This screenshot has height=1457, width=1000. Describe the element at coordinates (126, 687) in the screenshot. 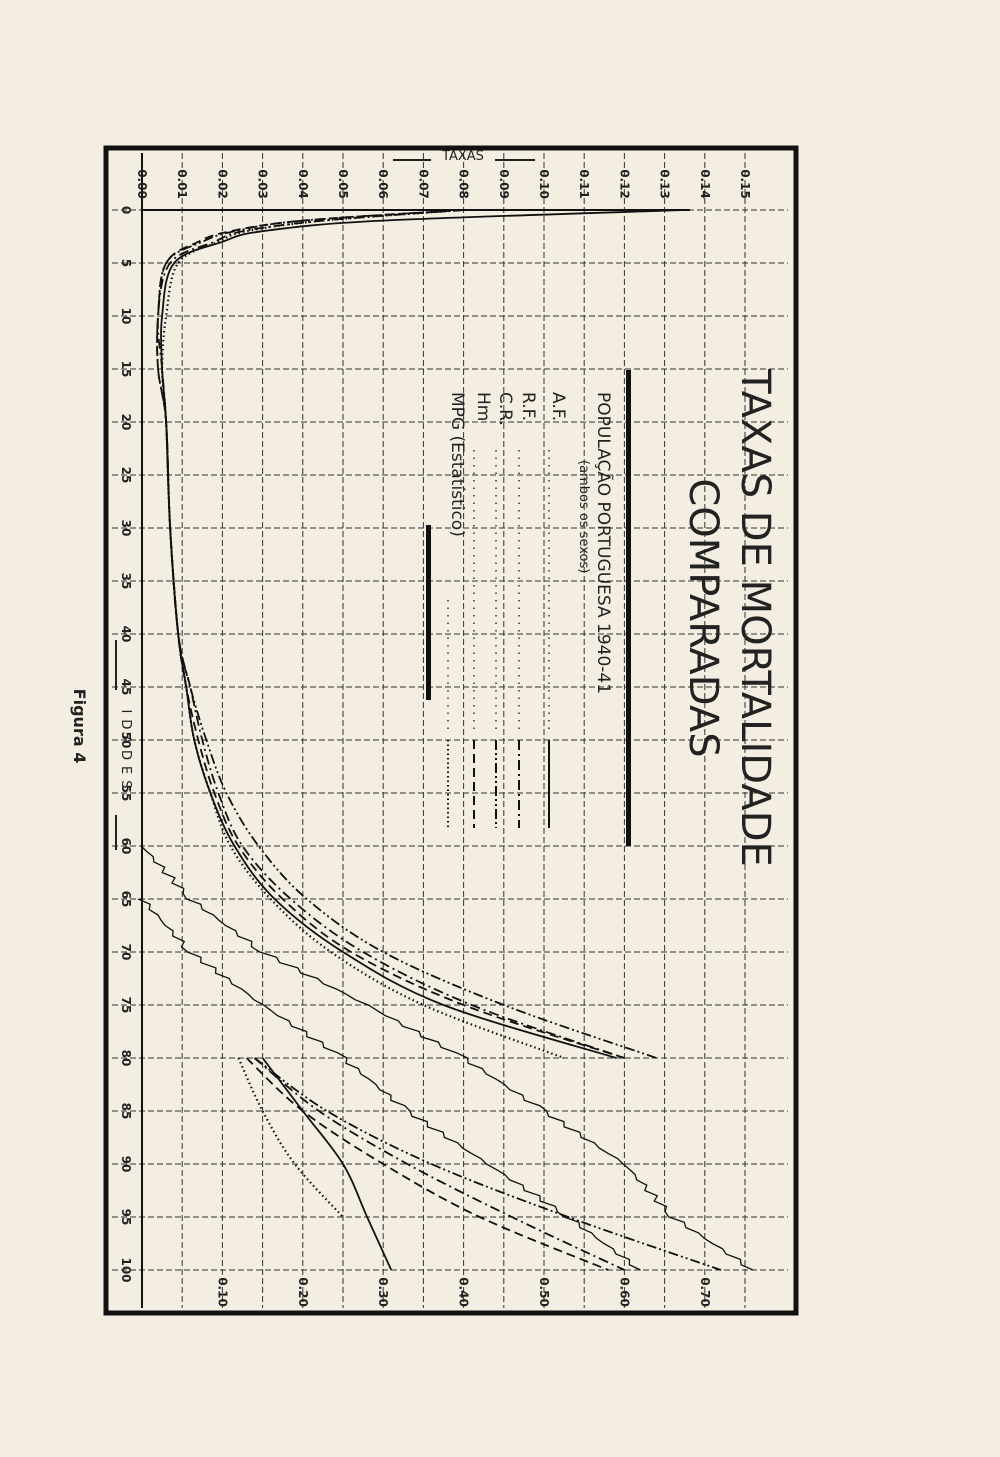

I see `age-tick-label: 45` at that location.